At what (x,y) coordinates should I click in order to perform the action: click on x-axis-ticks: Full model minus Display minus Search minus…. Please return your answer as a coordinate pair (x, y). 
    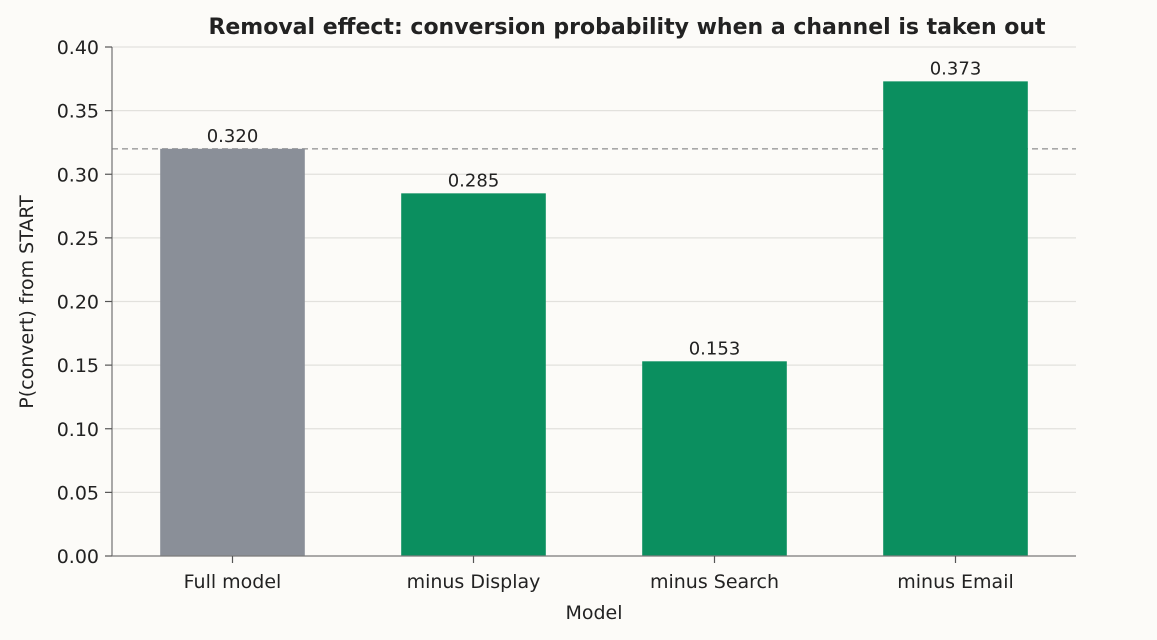
    Looking at the image, I should click on (599, 574).